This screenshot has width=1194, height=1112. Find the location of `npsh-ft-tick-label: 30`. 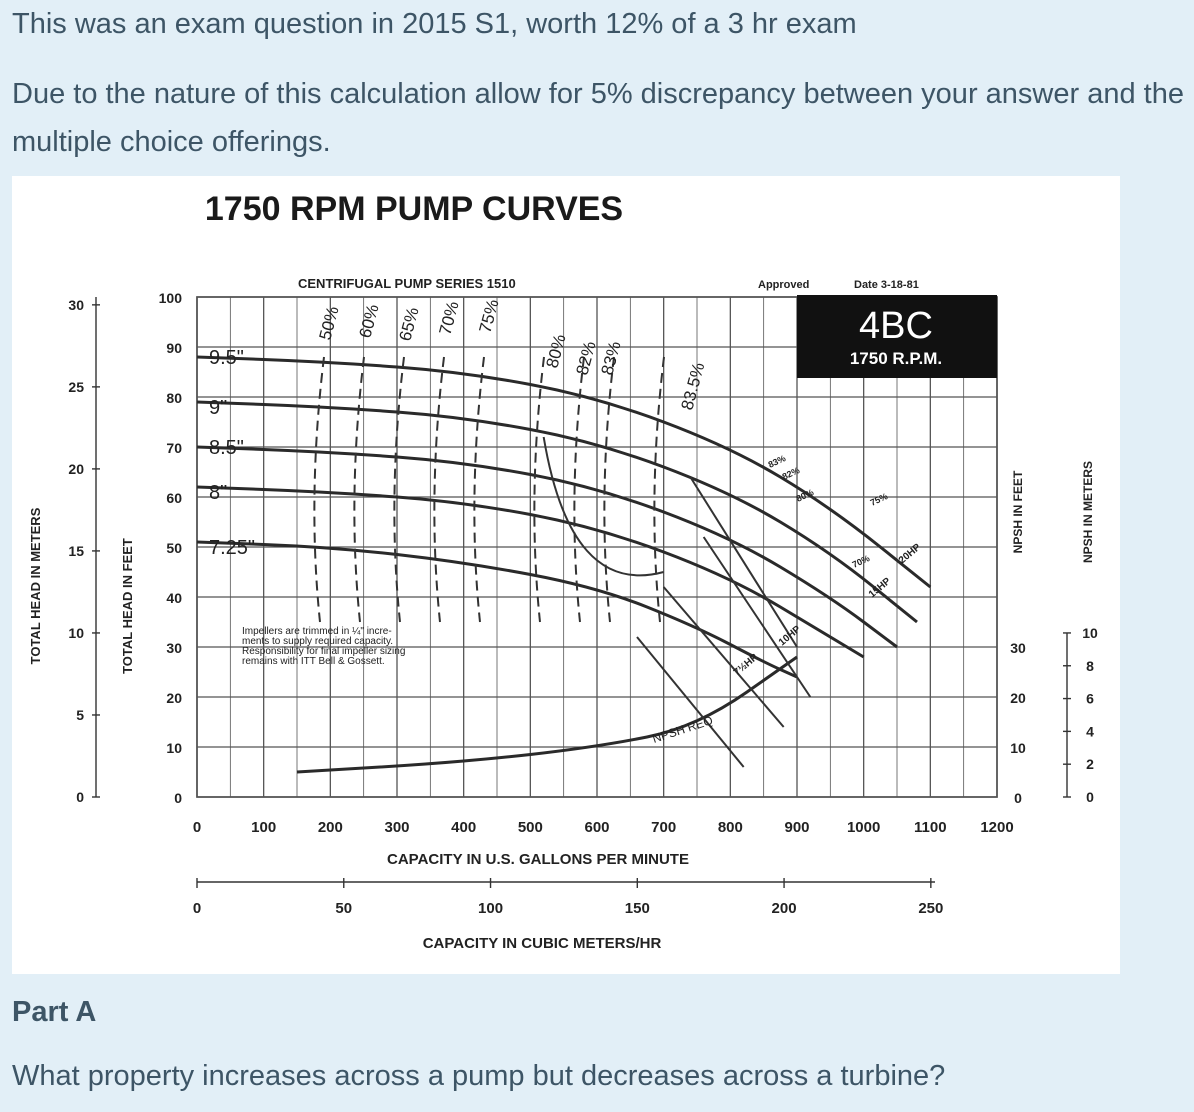

npsh-ft-tick-label: 30 is located at coordinates (1018, 648).